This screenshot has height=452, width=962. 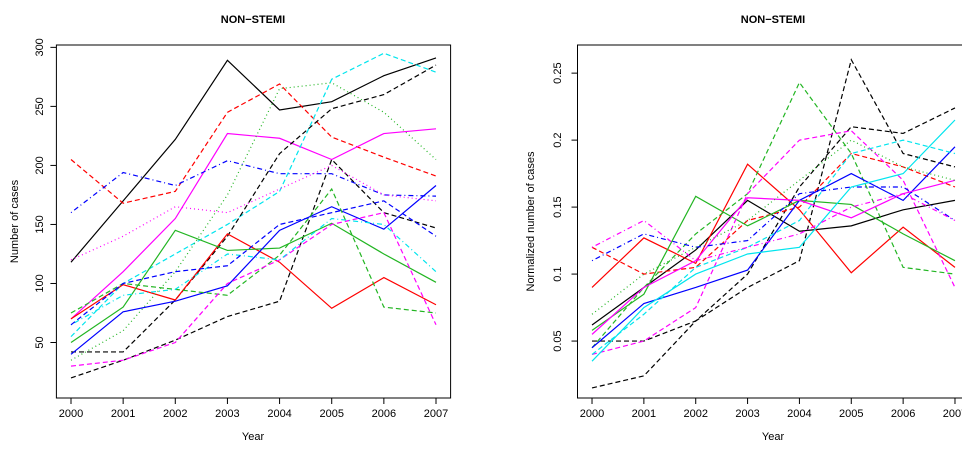 What do you see at coordinates (531, 221) in the screenshot?
I see `y-axis-title: Normalized number of cases` at bounding box center [531, 221].